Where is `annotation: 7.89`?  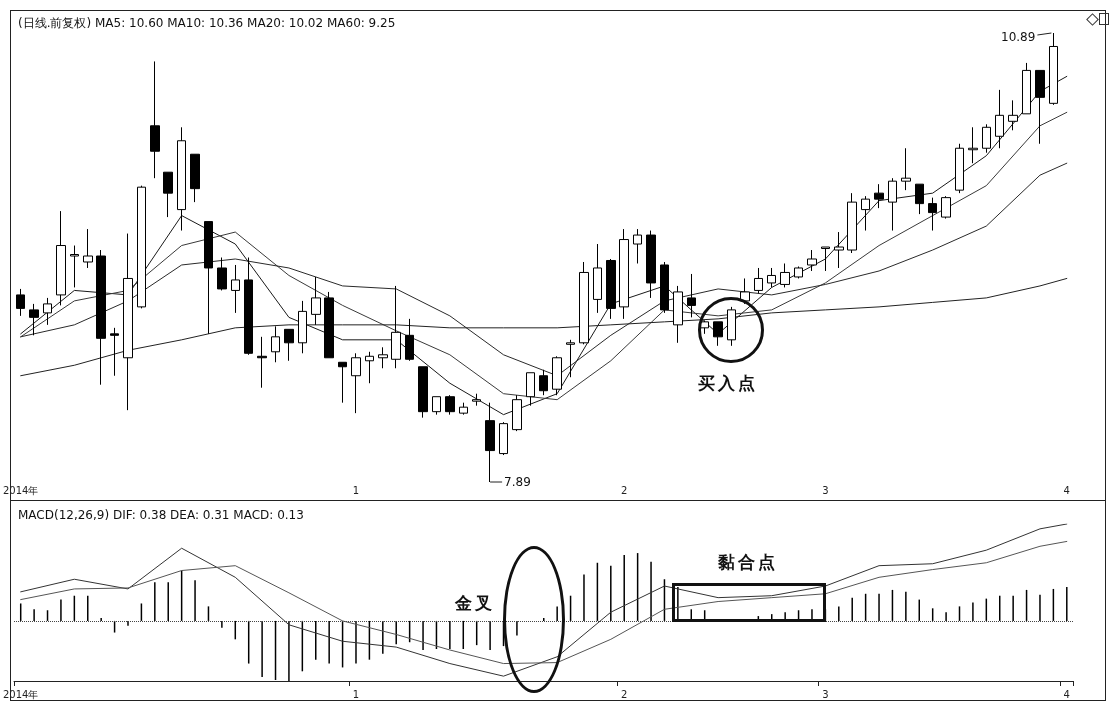 annotation: 7.89 is located at coordinates (517, 482).